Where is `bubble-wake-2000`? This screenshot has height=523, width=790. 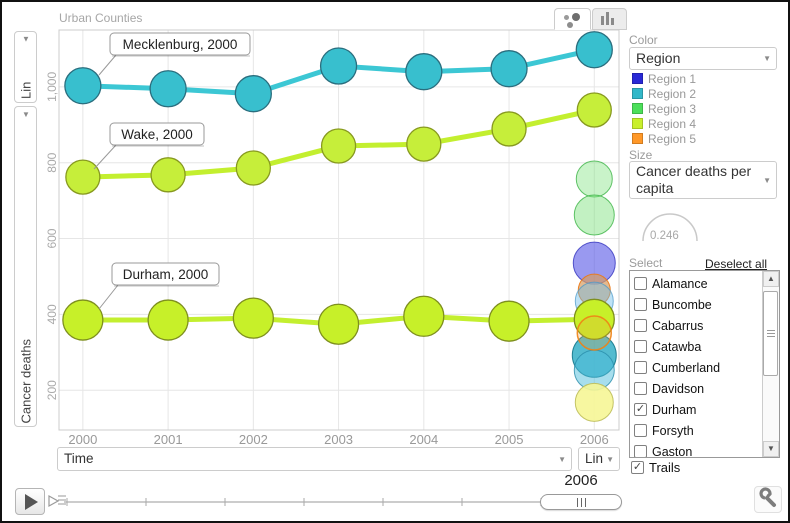 bubble-wake-2000 is located at coordinates (83, 177).